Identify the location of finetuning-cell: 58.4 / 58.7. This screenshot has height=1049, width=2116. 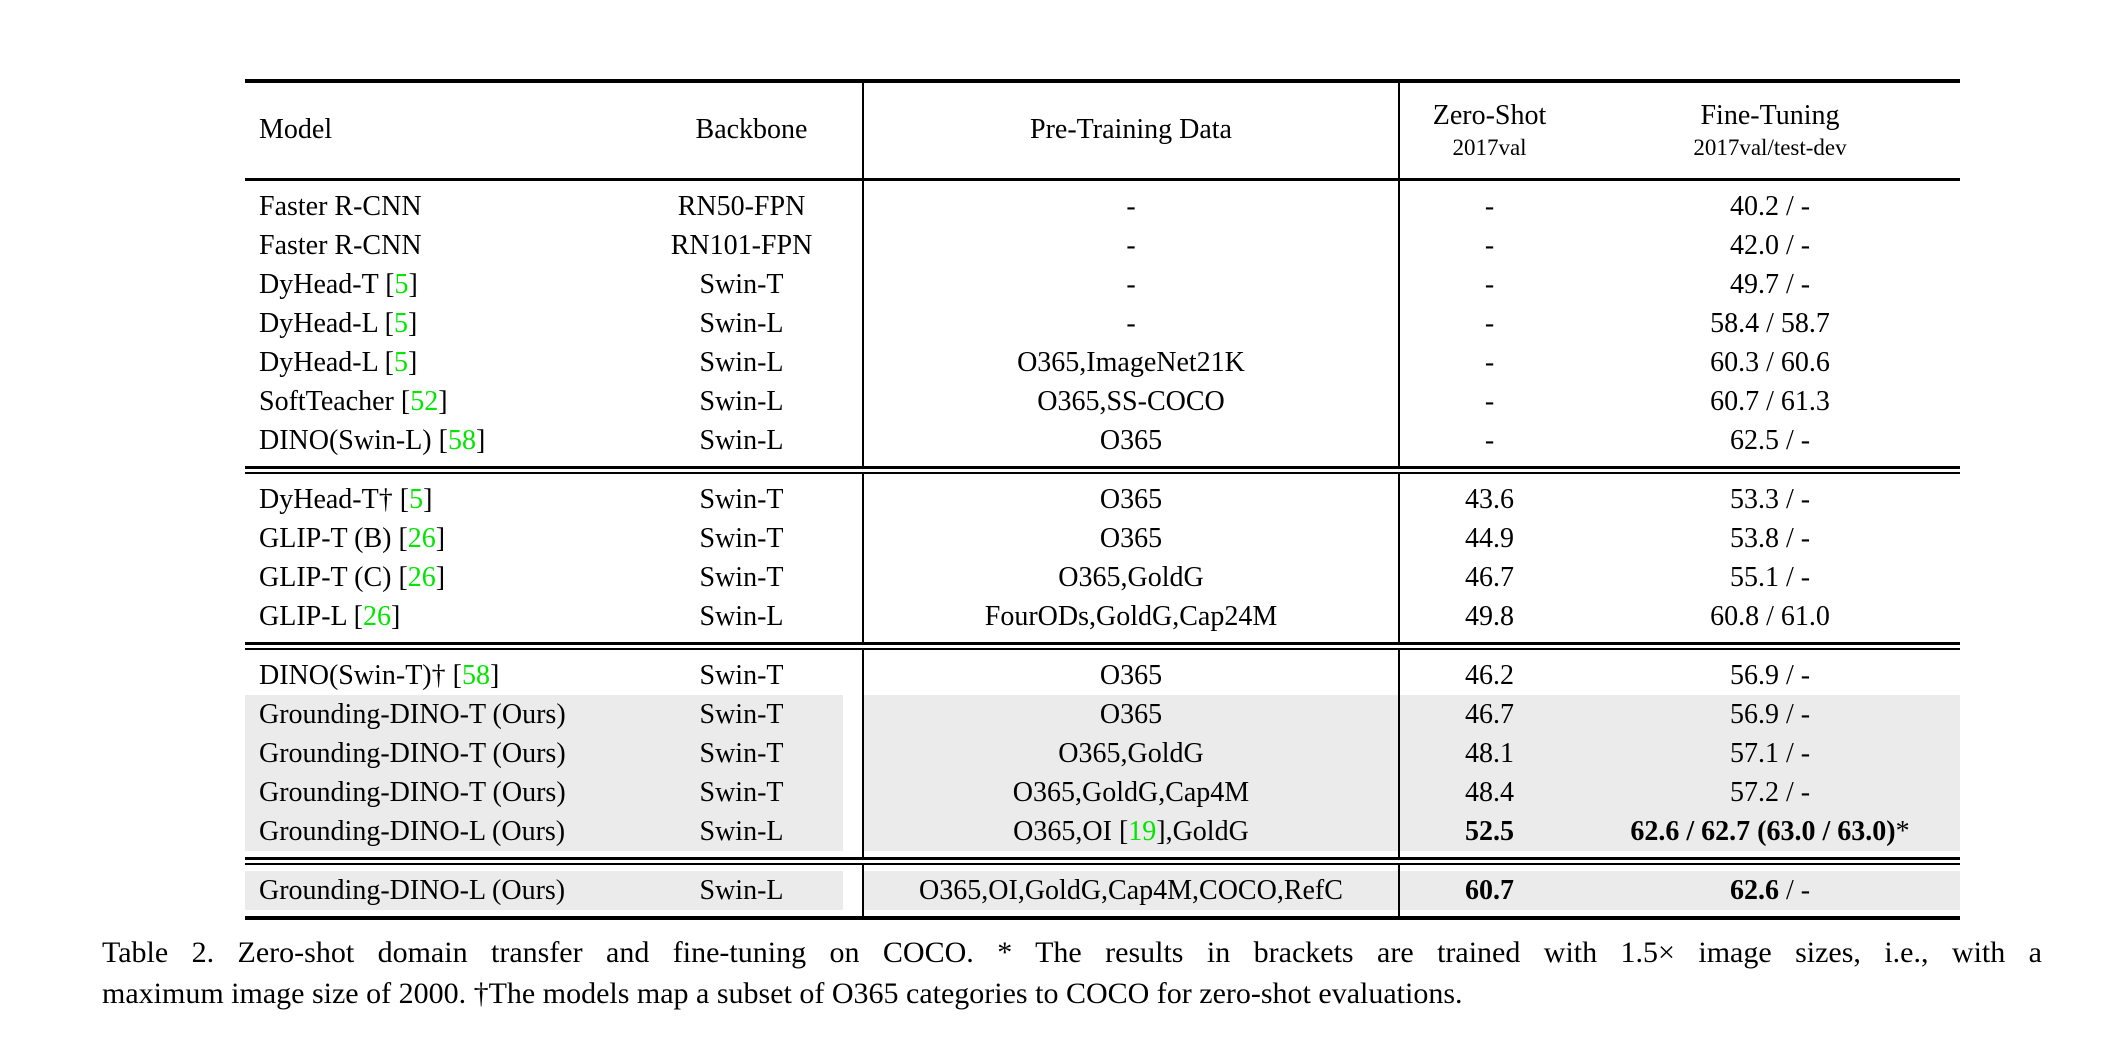
(1770, 323).